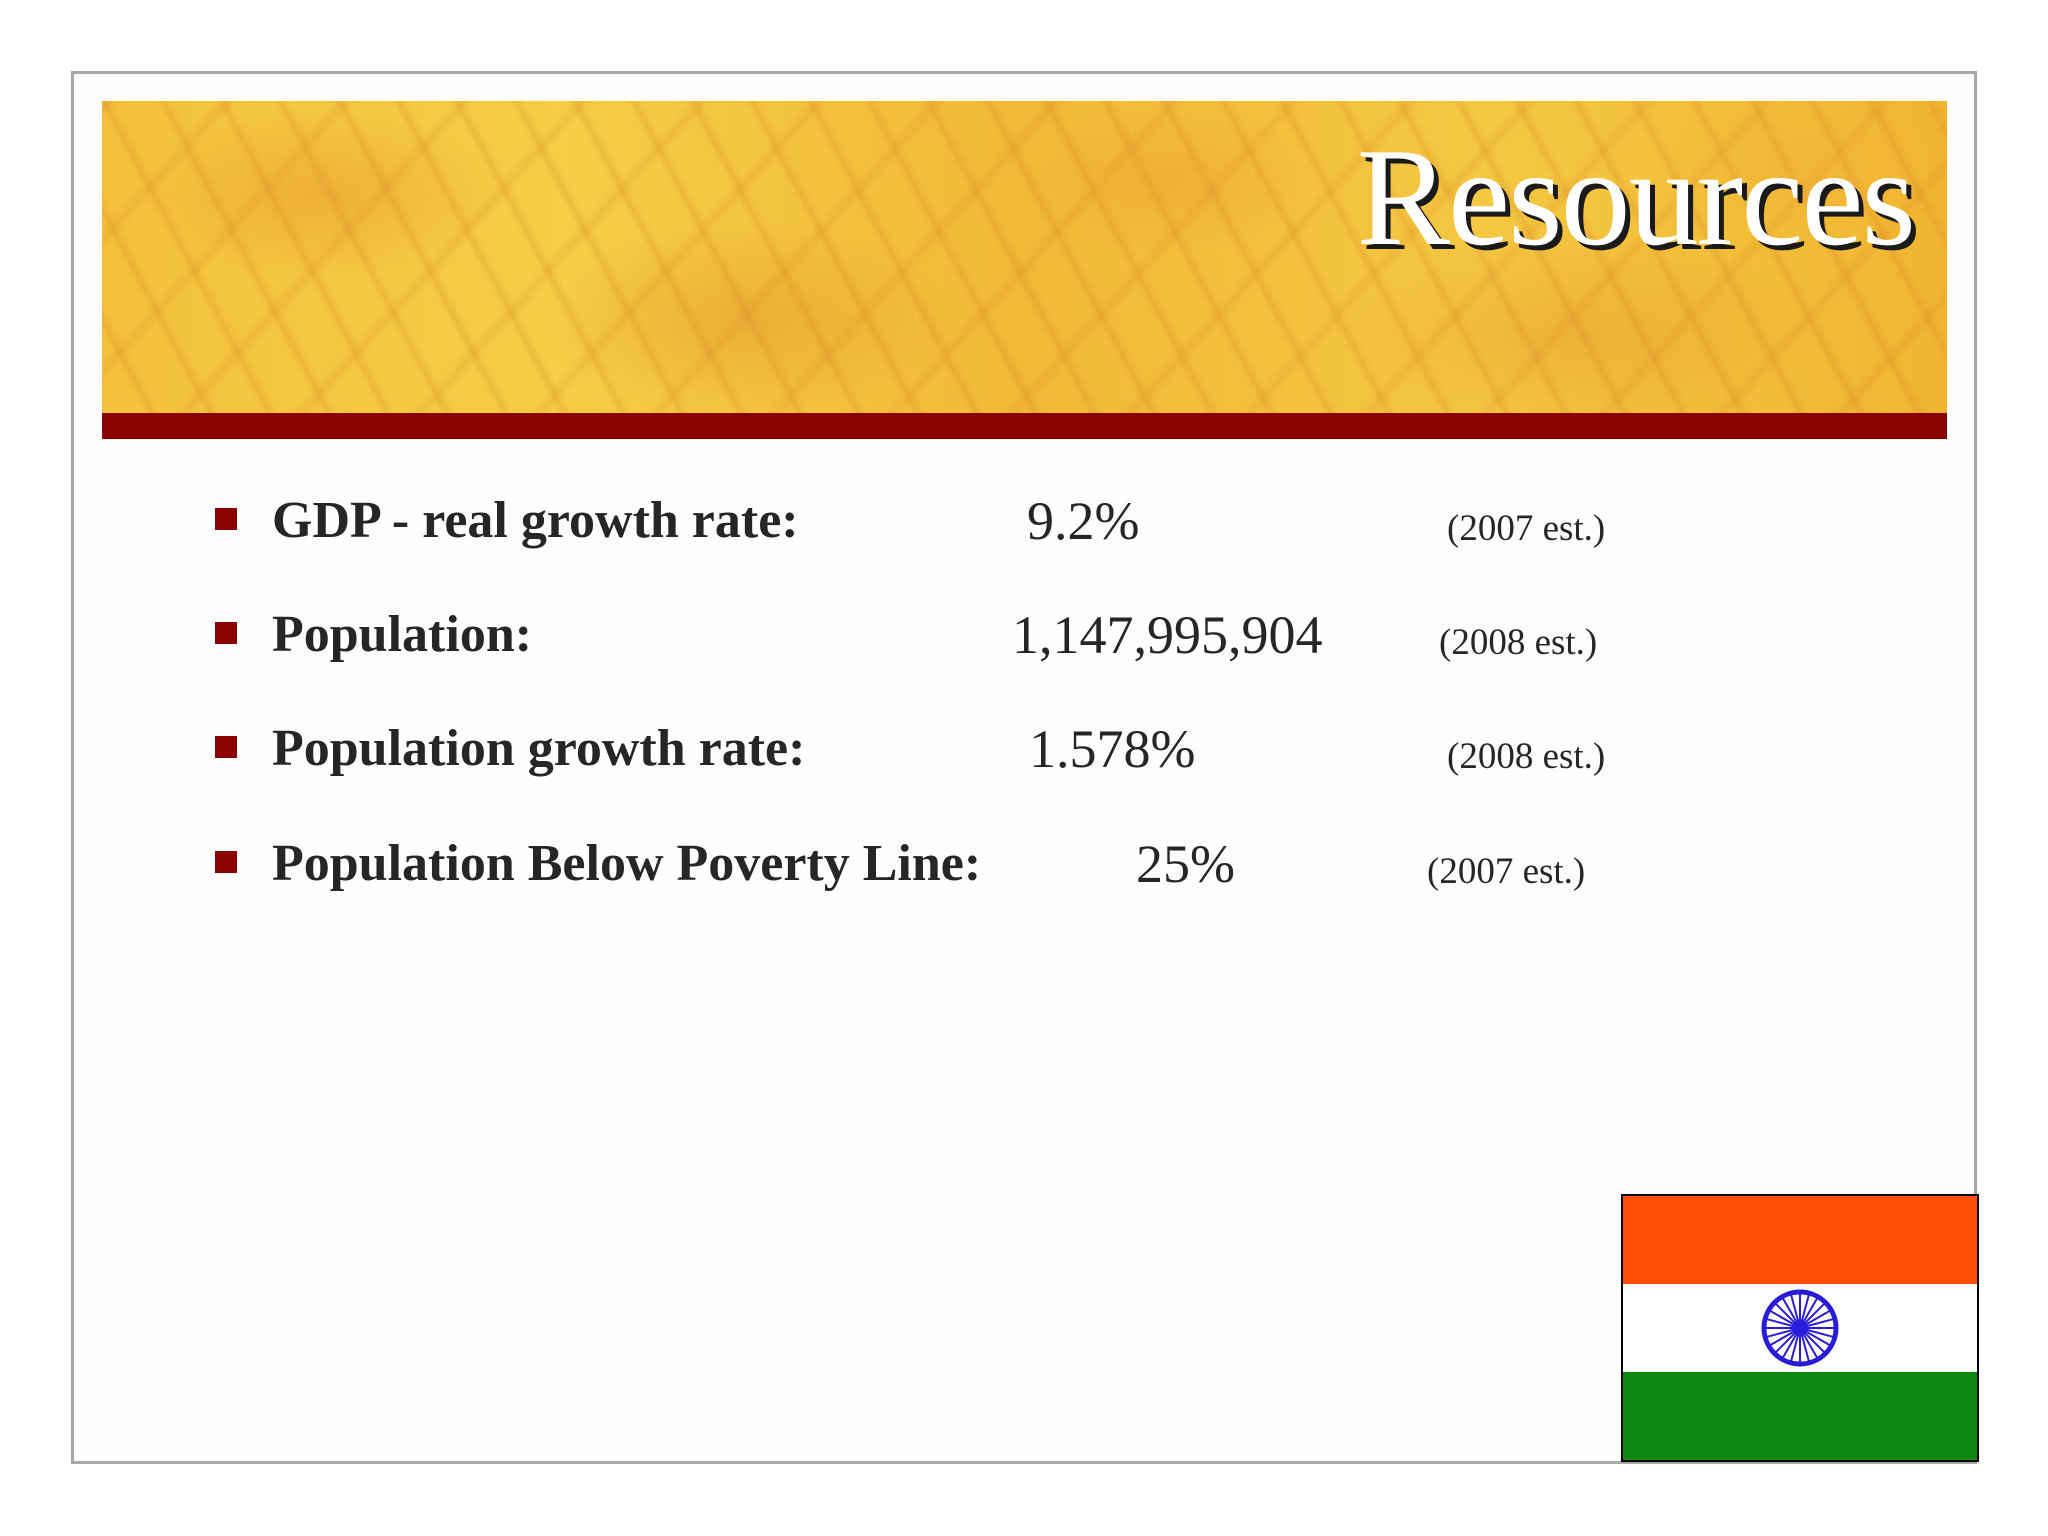  I want to click on india-flag-graphic, so click(1800, 1328).